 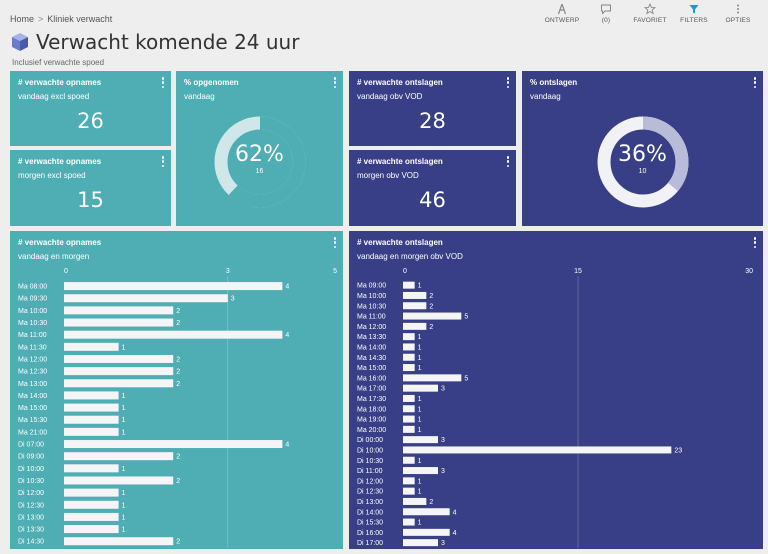 I want to click on bar-value-label: 5, so click(x=466, y=317).